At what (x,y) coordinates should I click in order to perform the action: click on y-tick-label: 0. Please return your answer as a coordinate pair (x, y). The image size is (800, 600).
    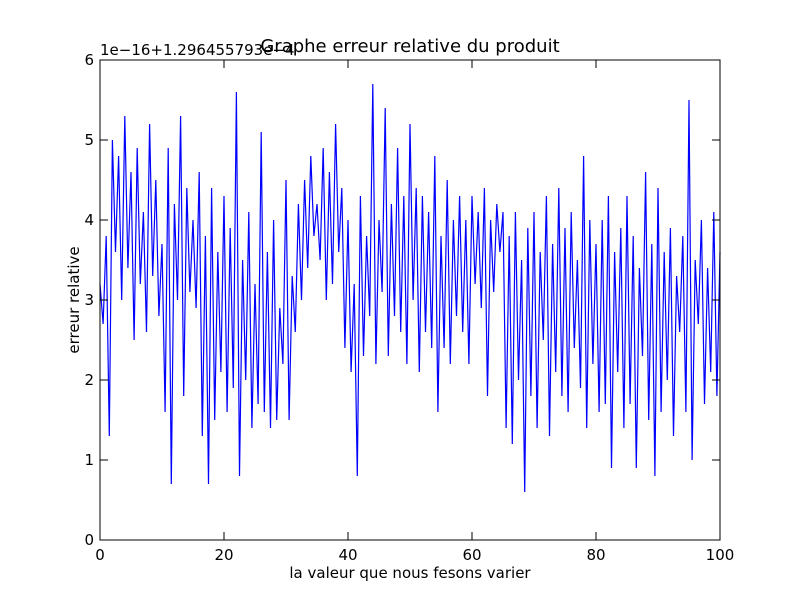
    Looking at the image, I should click on (89, 540).